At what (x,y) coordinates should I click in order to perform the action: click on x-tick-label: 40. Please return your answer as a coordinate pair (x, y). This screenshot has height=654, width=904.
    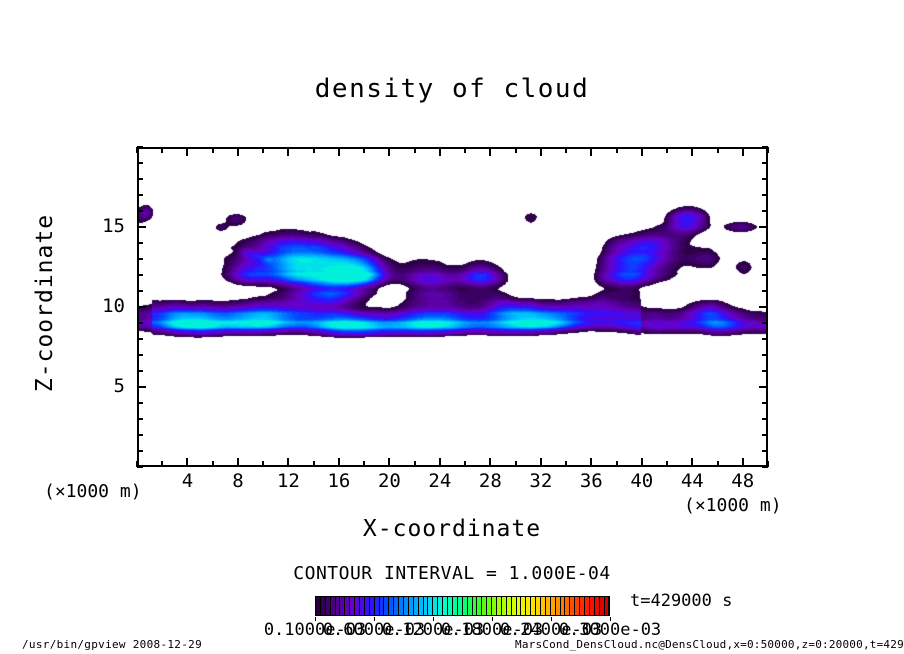
    Looking at the image, I should click on (642, 481).